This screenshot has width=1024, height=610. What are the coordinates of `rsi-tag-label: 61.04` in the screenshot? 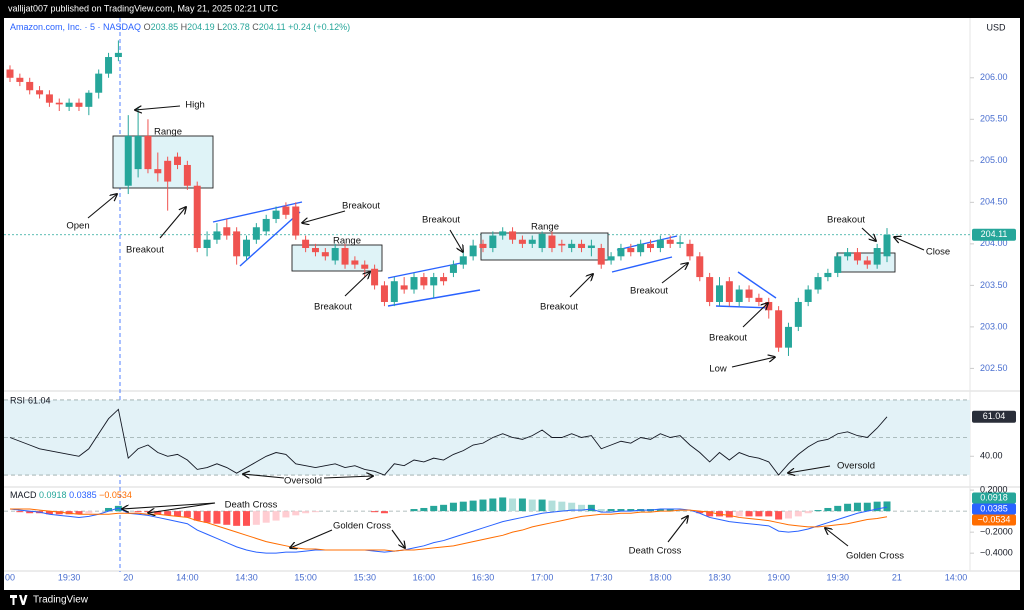 It's located at (994, 416).